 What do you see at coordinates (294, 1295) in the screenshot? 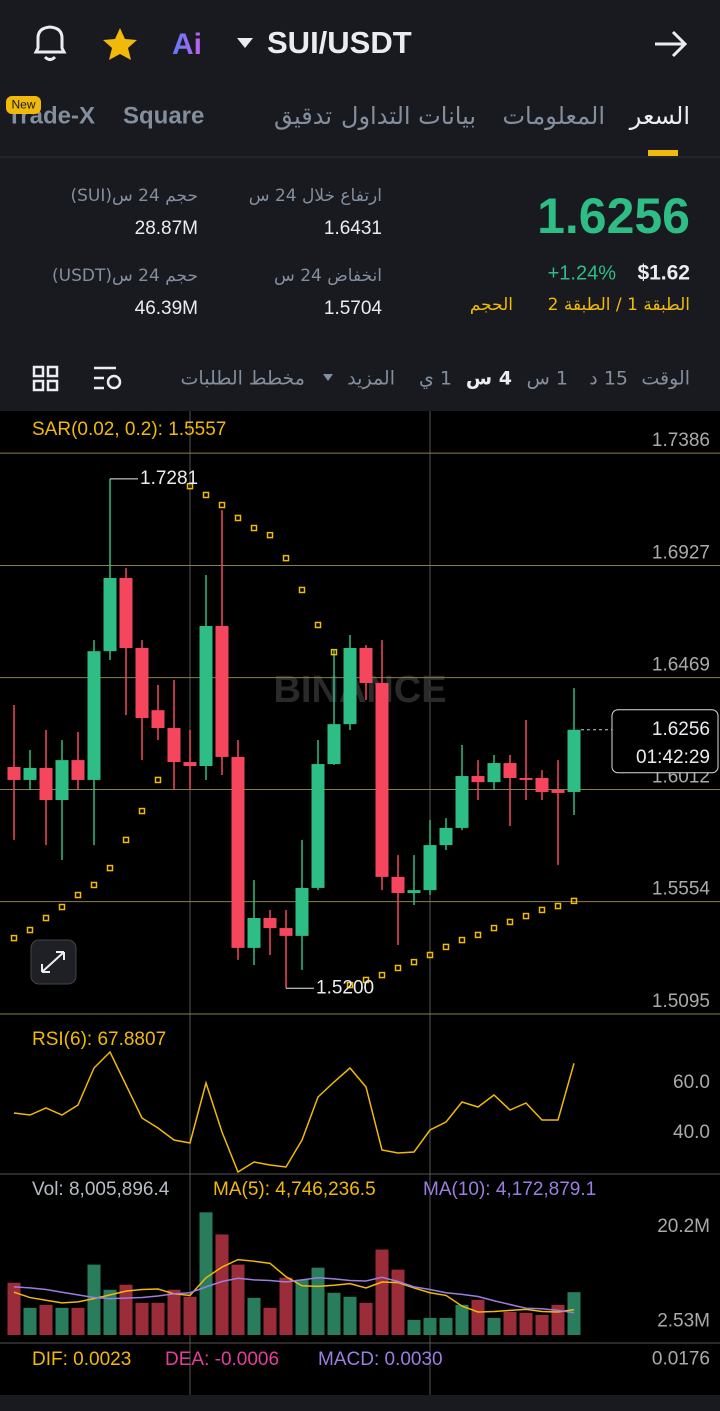
I see `ma-line` at bounding box center [294, 1295].